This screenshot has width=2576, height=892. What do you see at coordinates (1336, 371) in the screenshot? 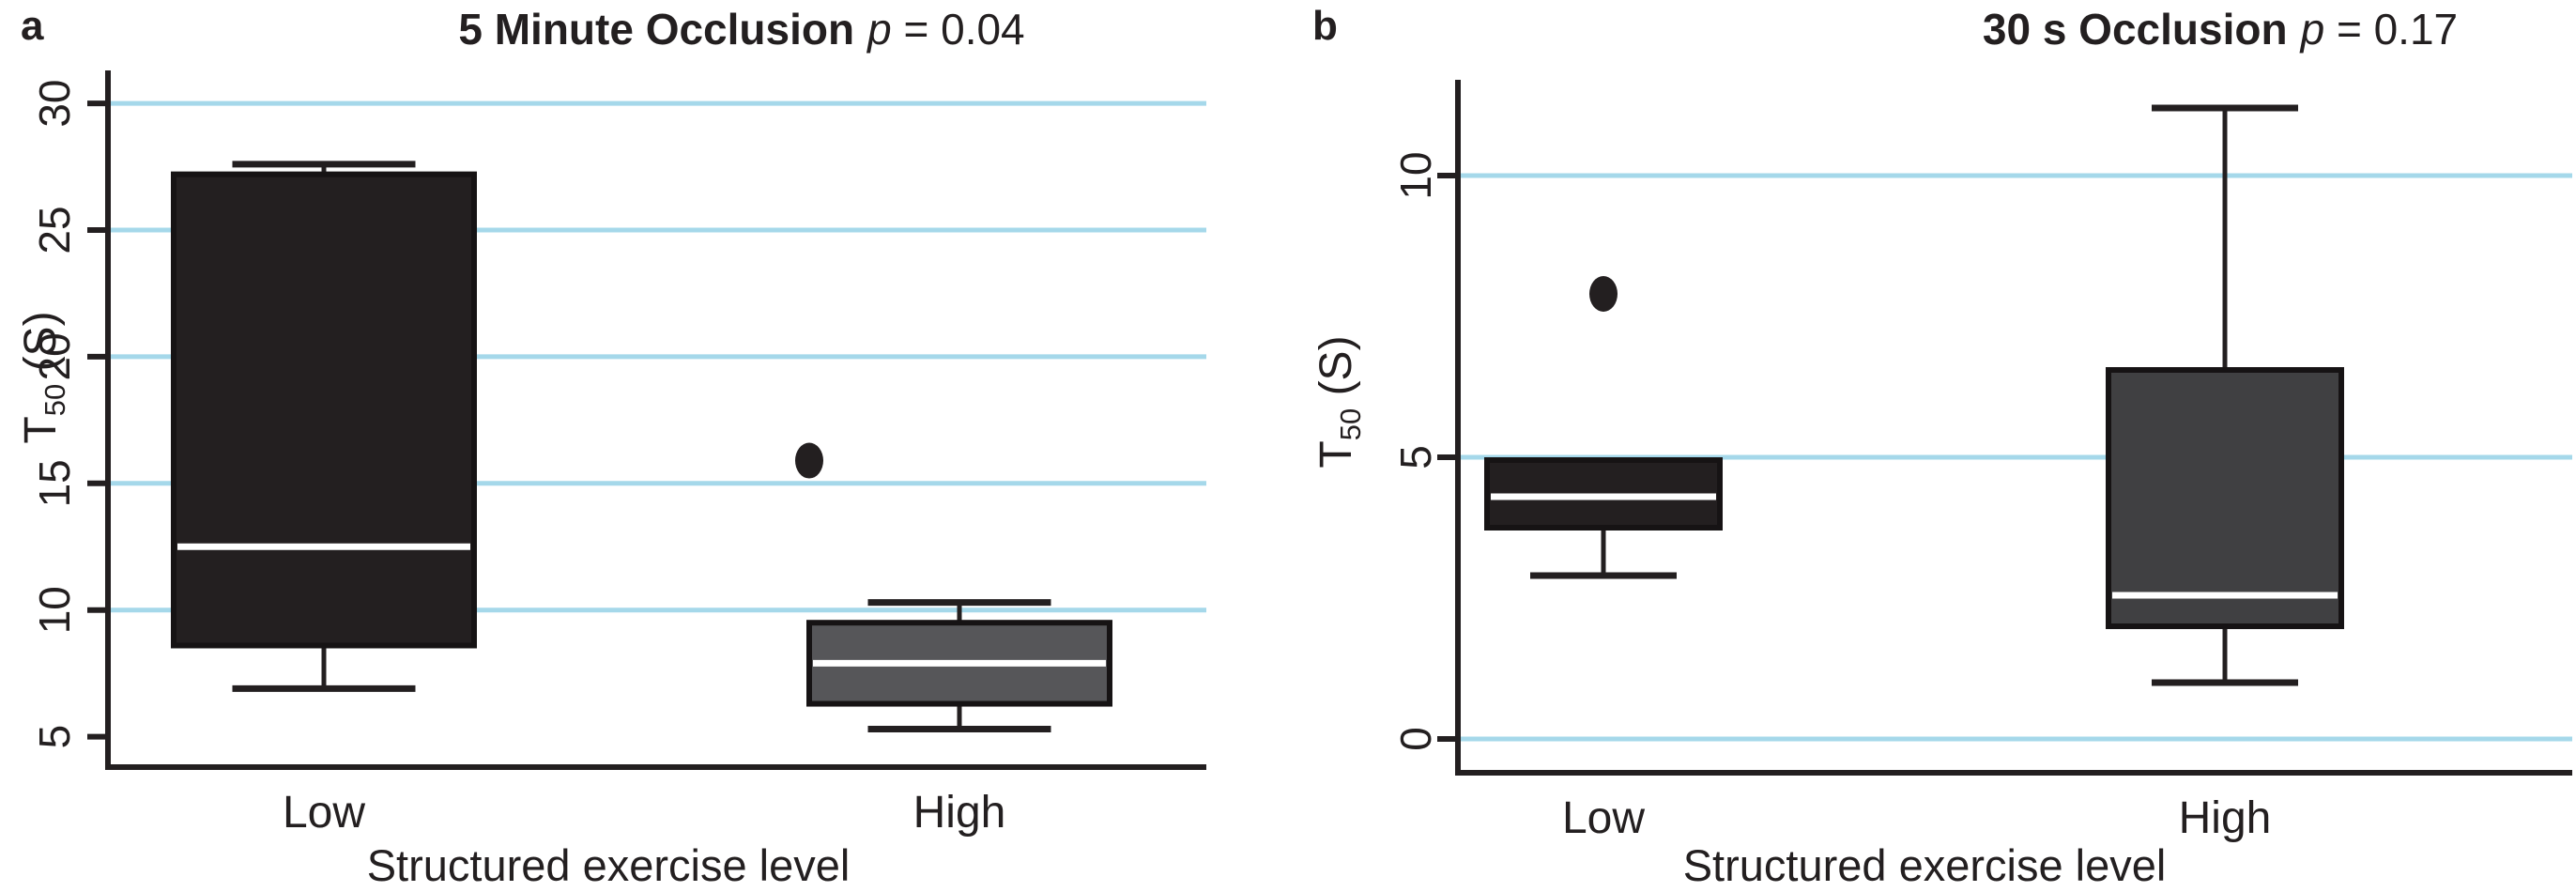
I see `panel-b-ylabel-unit: (S)` at bounding box center [1336, 371].